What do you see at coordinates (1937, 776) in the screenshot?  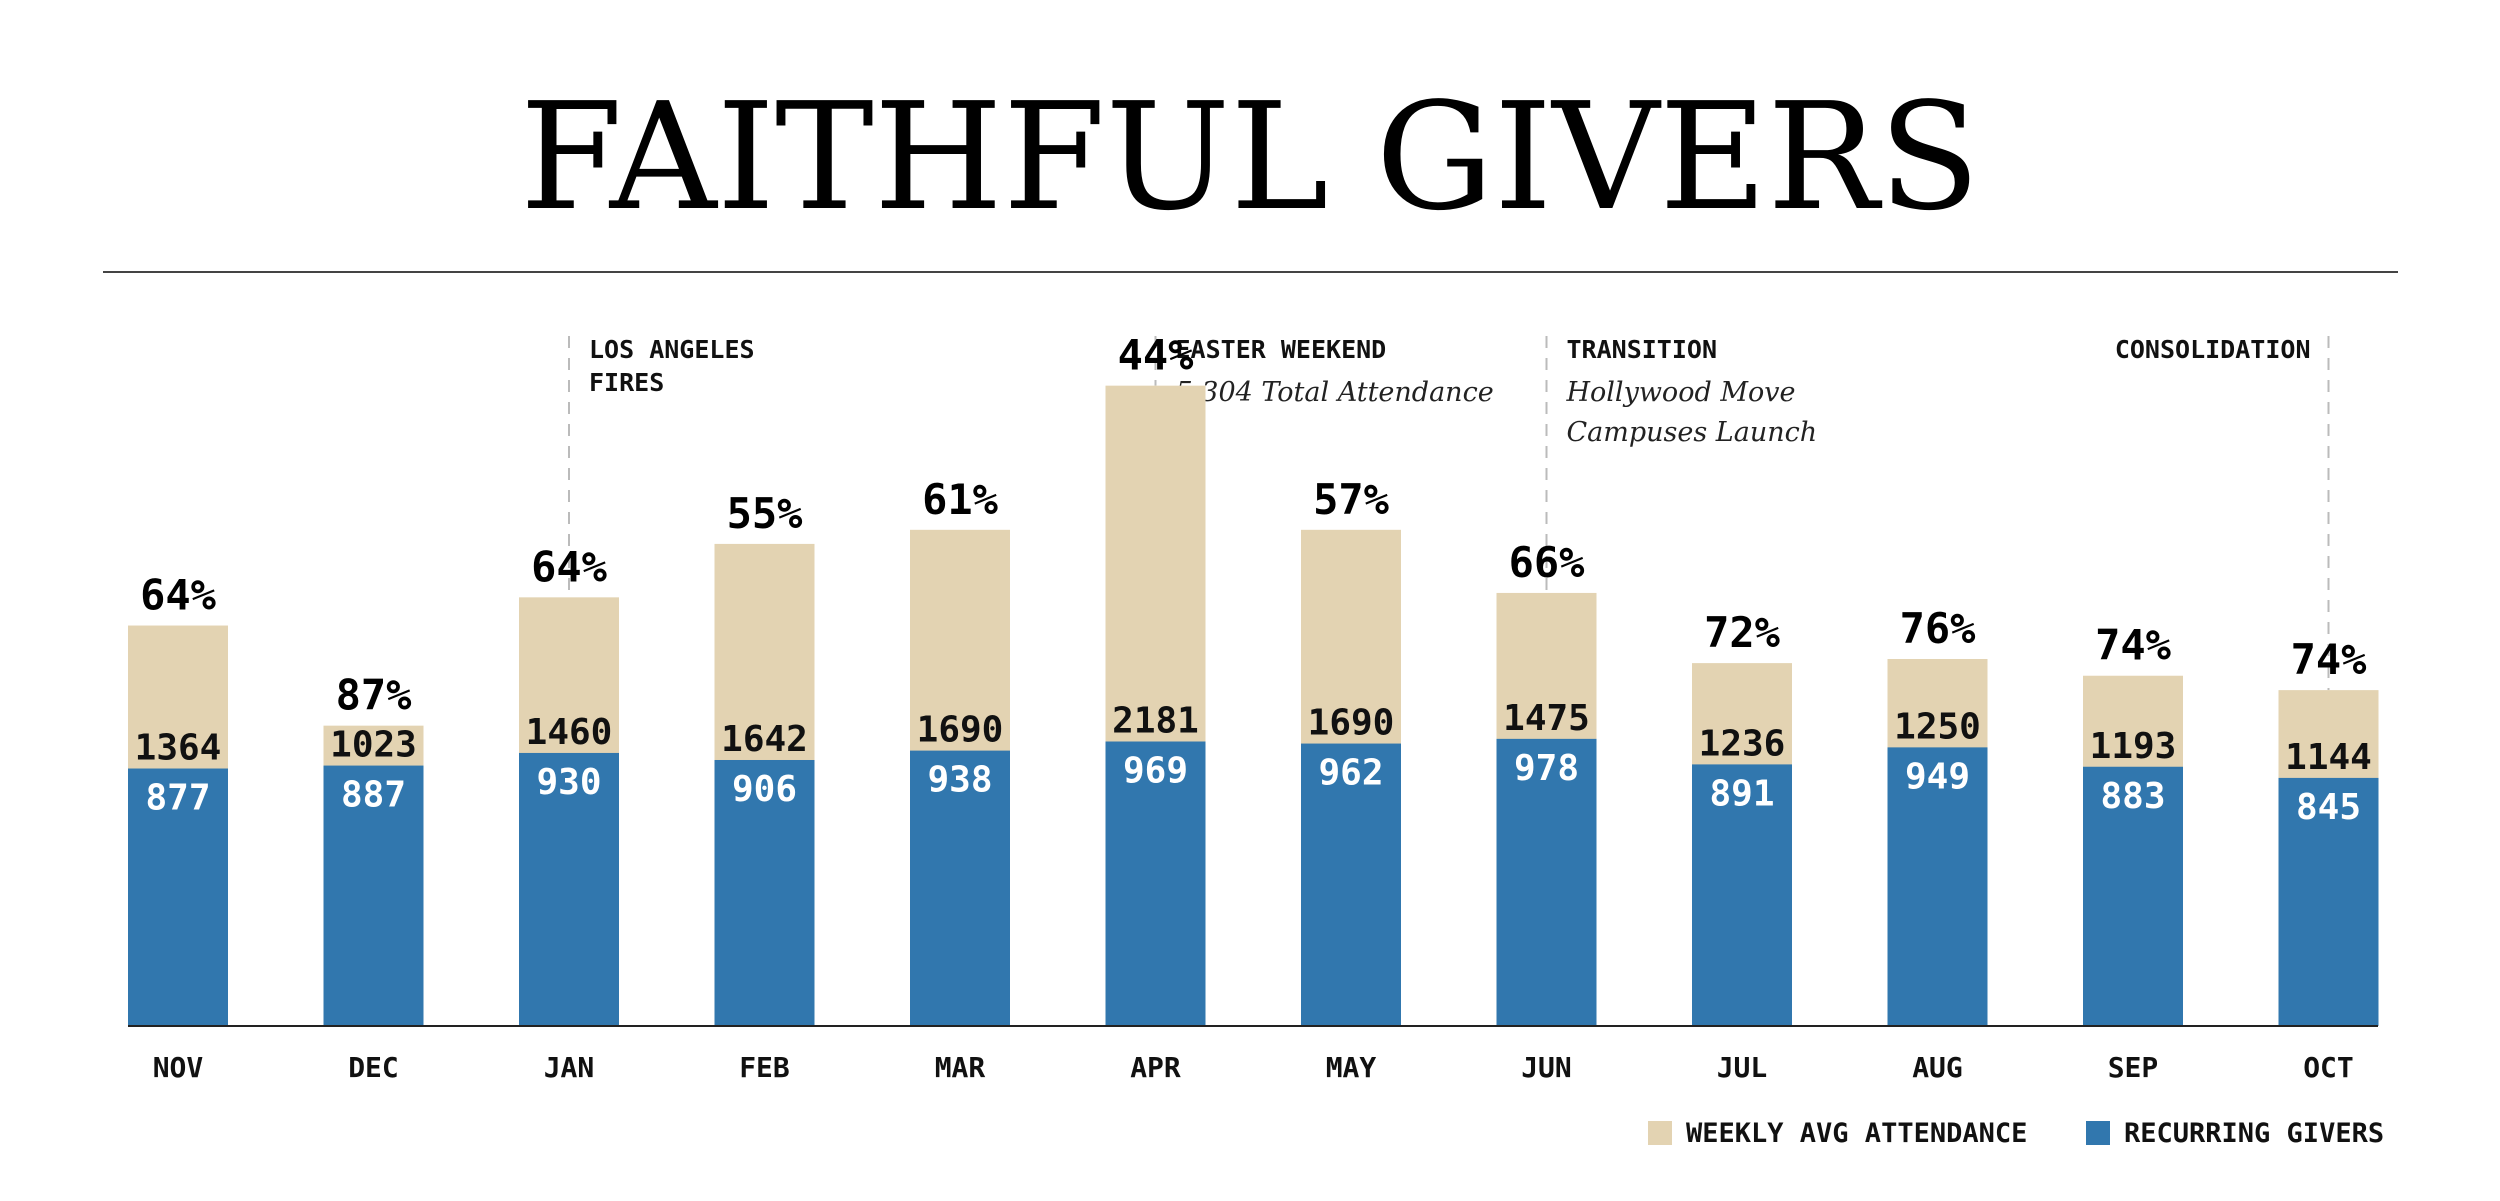 I see `givers-value-aug: 949` at bounding box center [1937, 776].